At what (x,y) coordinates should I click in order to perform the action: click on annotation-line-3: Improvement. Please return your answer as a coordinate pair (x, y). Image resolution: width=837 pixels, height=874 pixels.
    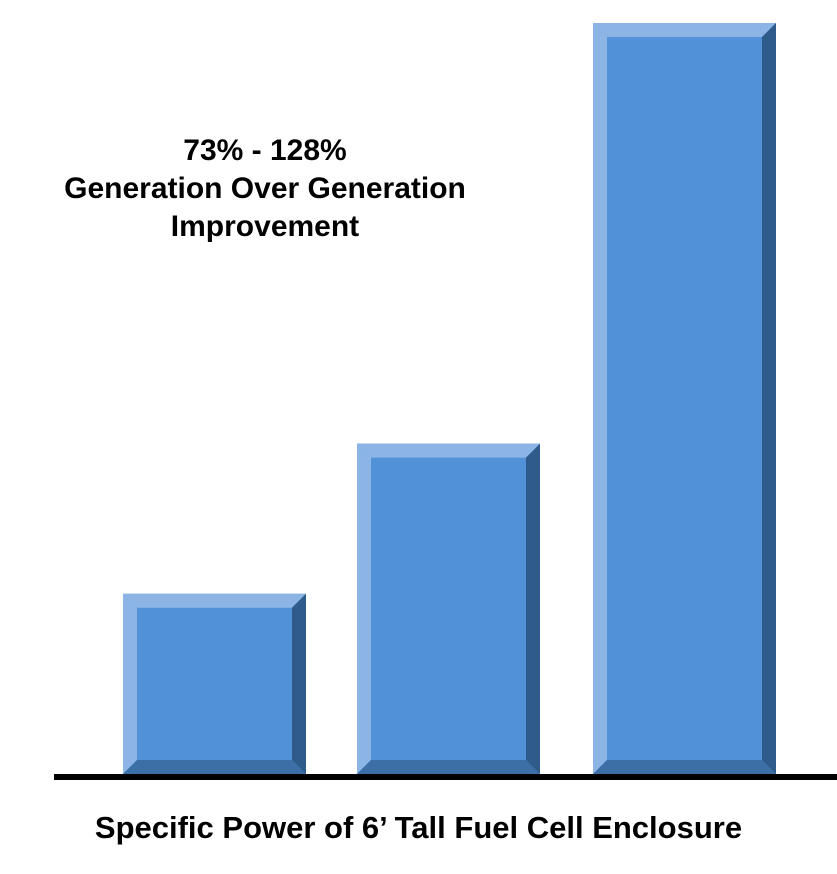
    Looking at the image, I should click on (265, 226).